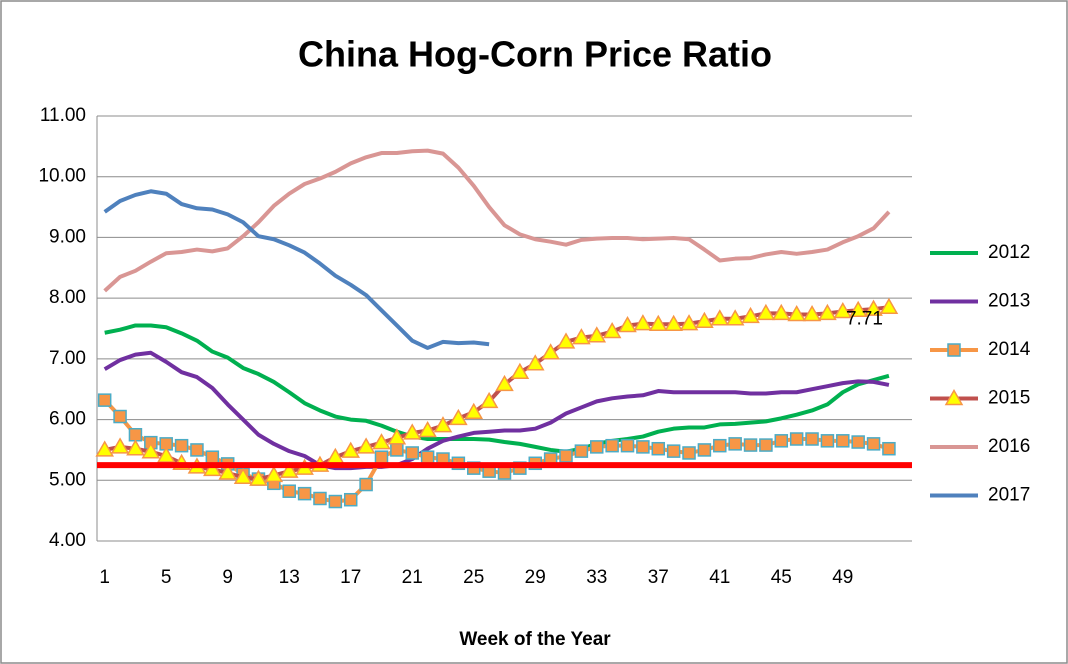  Describe the element at coordinates (1009, 301) in the screenshot. I see `legend-label: 2013` at that location.